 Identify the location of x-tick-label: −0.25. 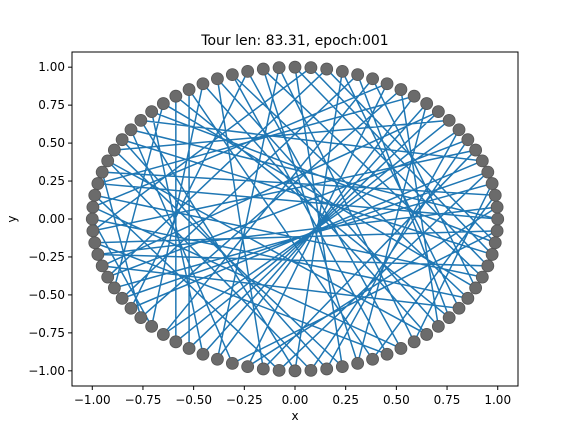
(244, 400).